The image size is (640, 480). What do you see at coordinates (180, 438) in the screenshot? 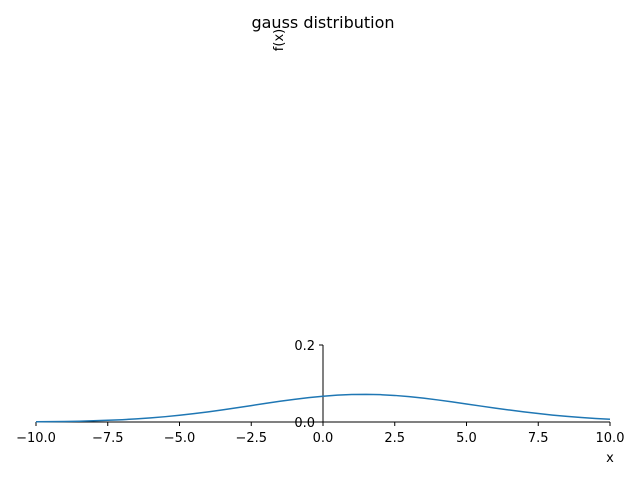
I see `x-tick-label: −5.0` at bounding box center [180, 438].